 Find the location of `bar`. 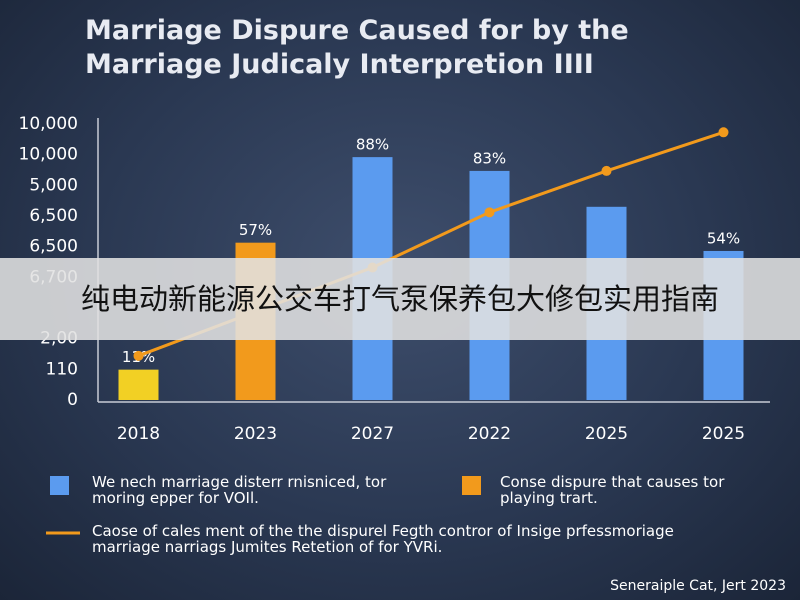

bar is located at coordinates (138, 384).